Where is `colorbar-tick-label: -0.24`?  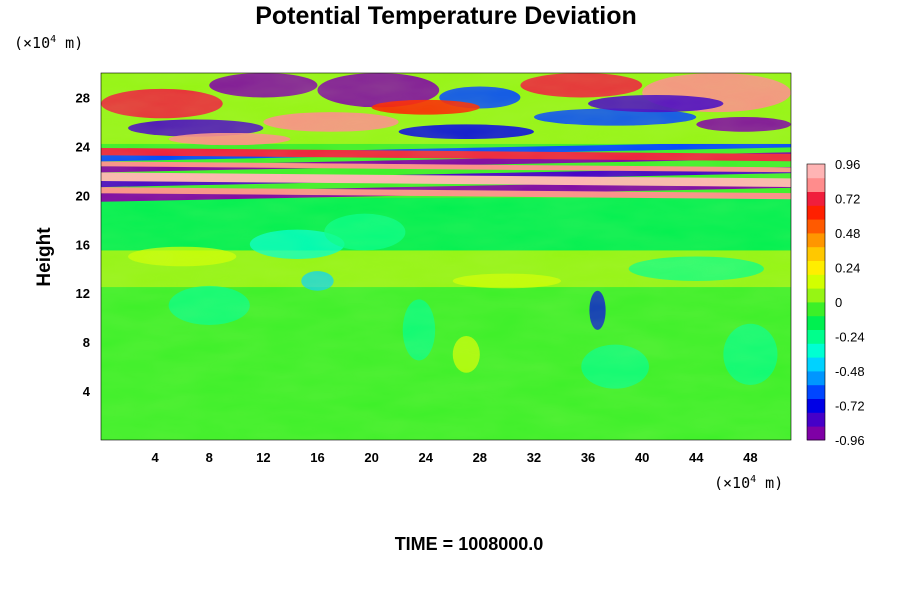 colorbar-tick-label: -0.24 is located at coordinates (850, 337).